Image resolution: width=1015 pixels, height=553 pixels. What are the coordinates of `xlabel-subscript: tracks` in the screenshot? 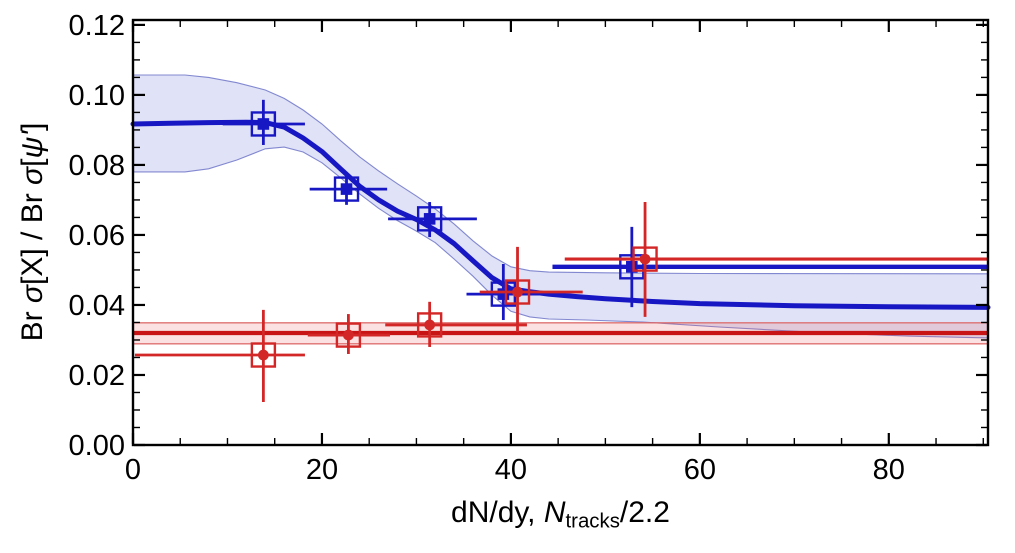 It's located at (592, 521).